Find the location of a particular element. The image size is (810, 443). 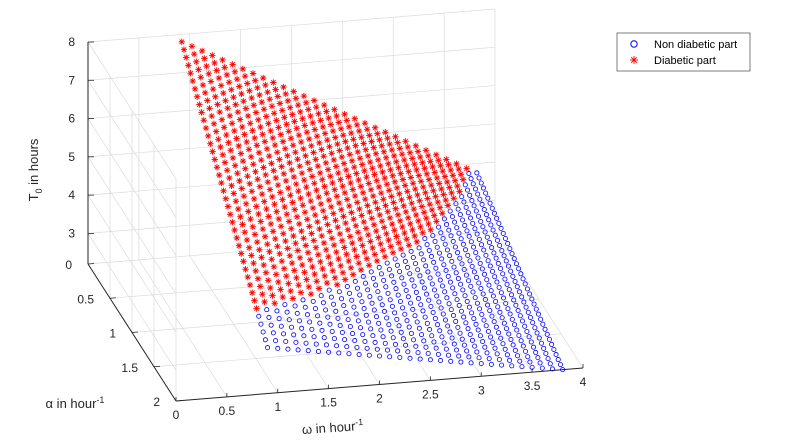

x-tick-label: 3.5 is located at coordinates (532, 386).